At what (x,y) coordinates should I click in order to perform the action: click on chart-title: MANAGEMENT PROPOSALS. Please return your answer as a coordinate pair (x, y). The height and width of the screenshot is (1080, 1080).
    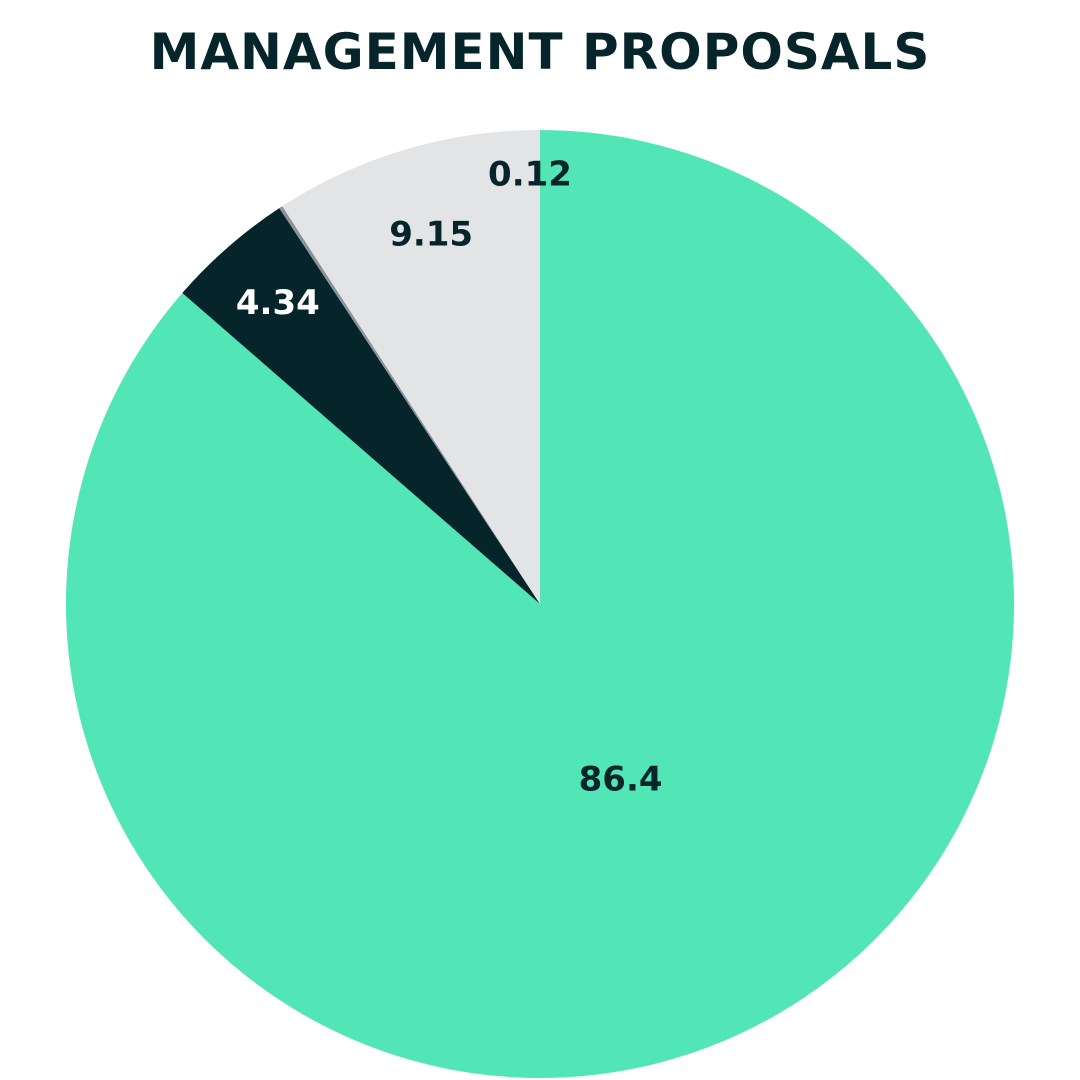
    Looking at the image, I should click on (540, 52).